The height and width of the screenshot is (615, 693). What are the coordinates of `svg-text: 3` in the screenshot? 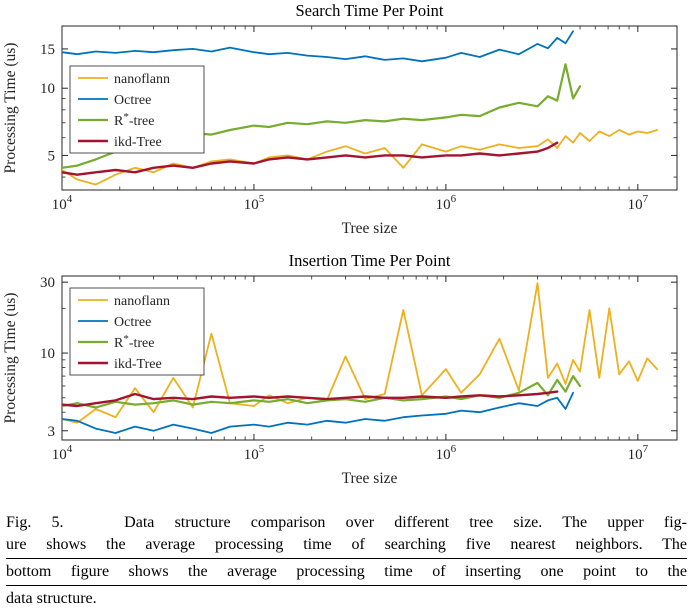 It's located at (52, 432).